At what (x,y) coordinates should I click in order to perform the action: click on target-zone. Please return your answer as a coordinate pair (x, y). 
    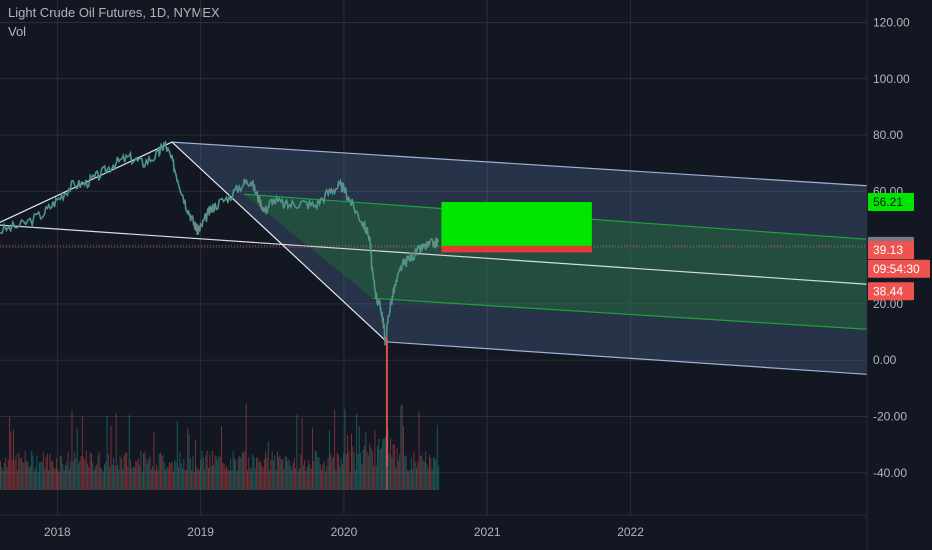
    Looking at the image, I should click on (516, 224).